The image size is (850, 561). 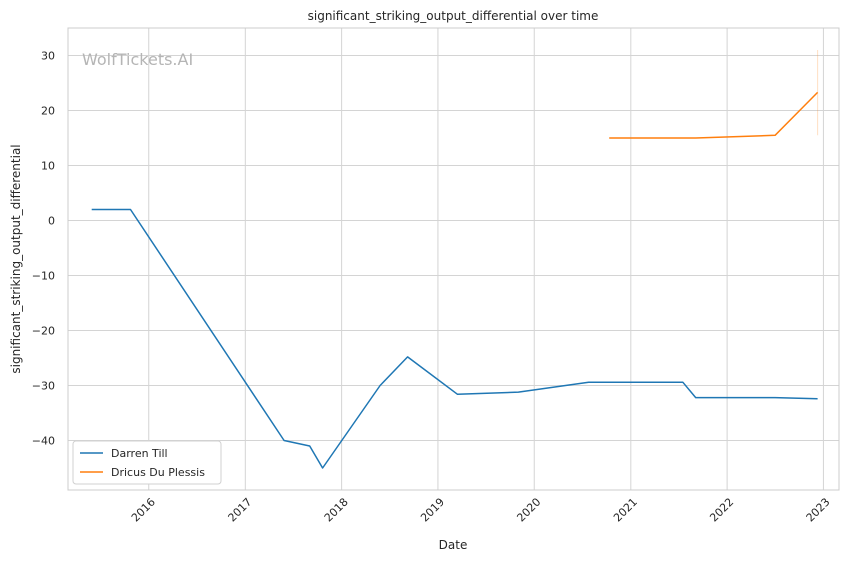 What do you see at coordinates (48, 166) in the screenshot?
I see `y-tick-label: 10` at bounding box center [48, 166].